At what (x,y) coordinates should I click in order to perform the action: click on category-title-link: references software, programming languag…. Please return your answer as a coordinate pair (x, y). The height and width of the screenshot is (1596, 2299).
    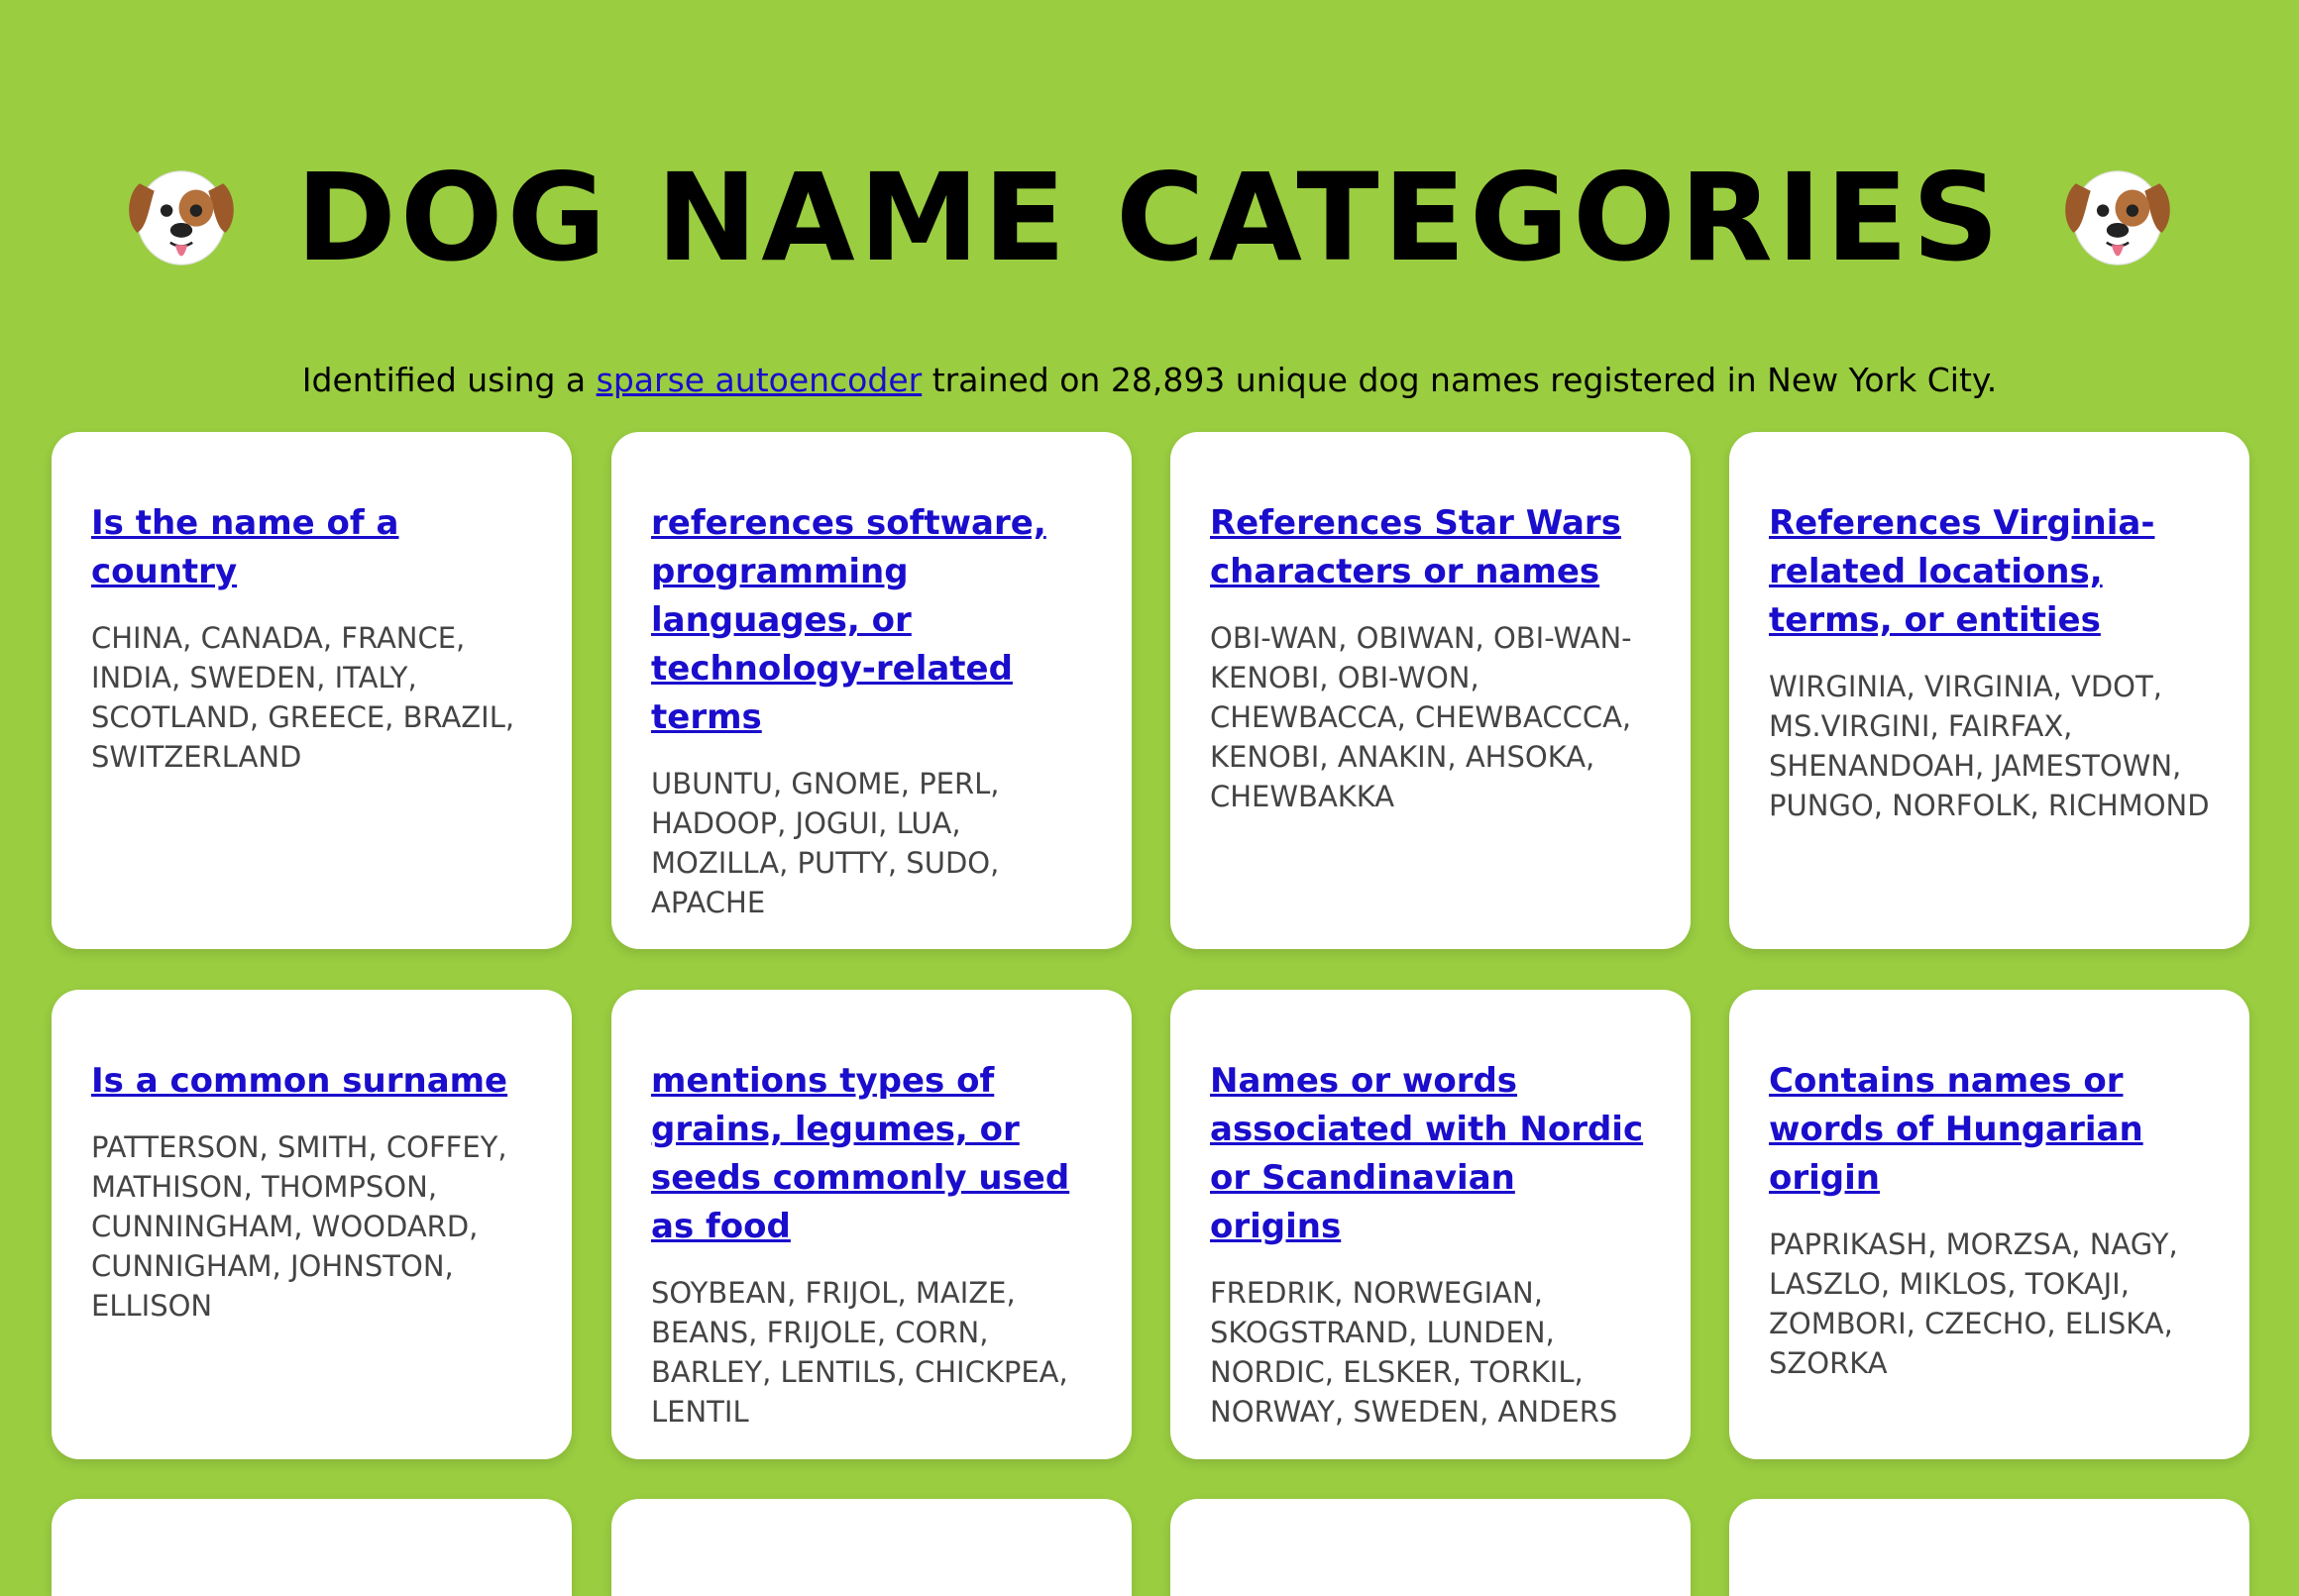
    Looking at the image, I should click on (849, 620).